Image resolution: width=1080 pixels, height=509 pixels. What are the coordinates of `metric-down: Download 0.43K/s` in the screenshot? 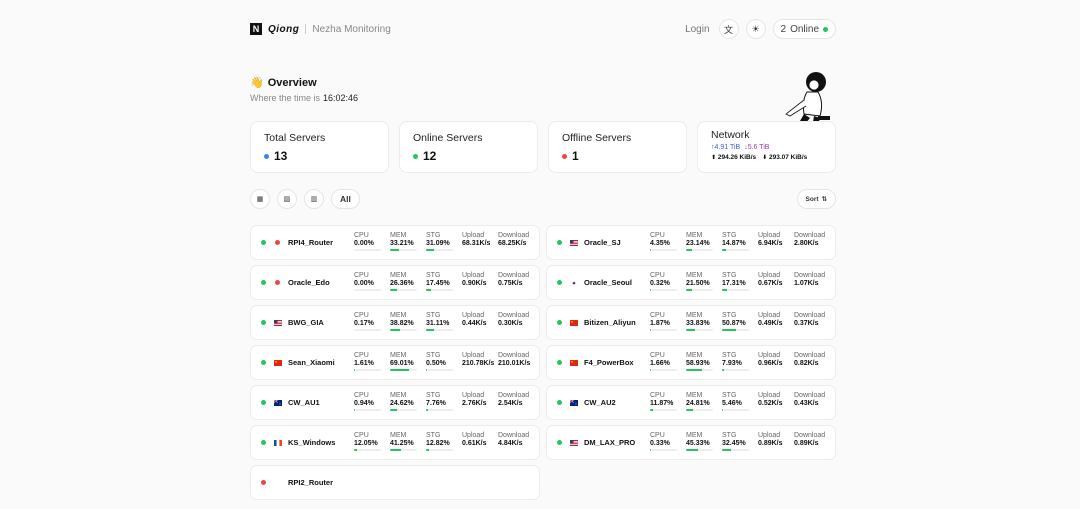 It's located at (812, 401).